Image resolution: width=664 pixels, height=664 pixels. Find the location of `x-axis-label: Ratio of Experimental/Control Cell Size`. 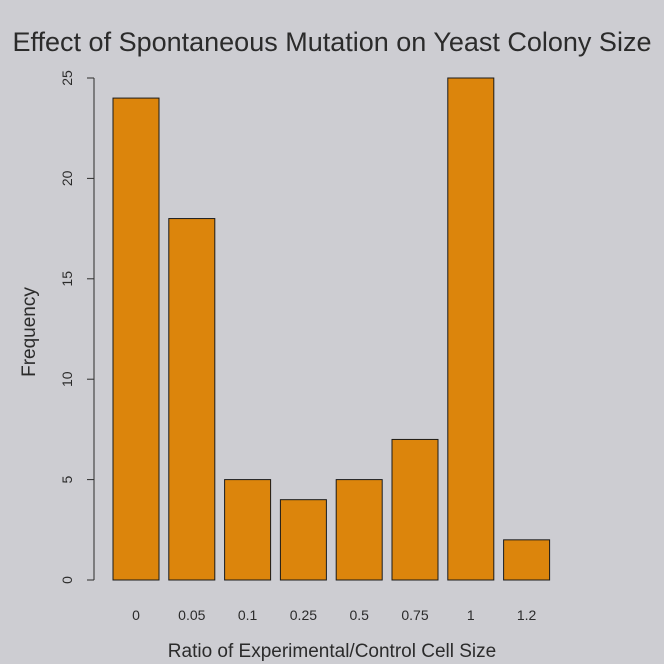

x-axis-label: Ratio of Experimental/Control Cell Size is located at coordinates (332, 651).